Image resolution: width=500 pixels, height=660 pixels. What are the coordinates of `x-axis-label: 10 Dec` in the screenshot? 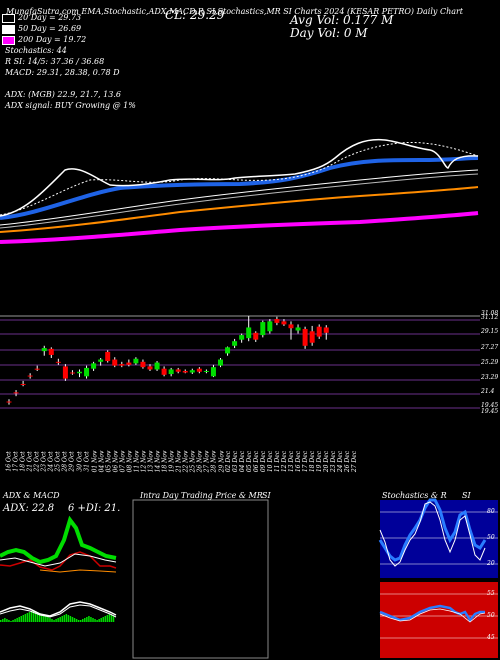 It's located at (270, 461).